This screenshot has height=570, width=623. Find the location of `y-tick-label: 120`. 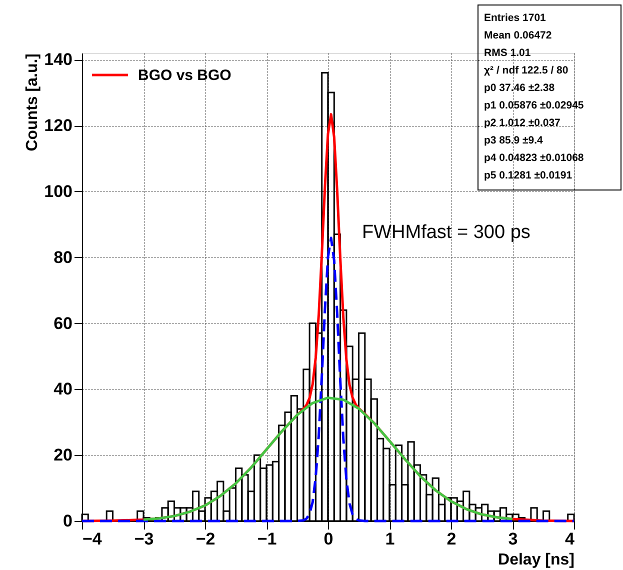

y-tick-label: 120 is located at coordinates (58, 126).